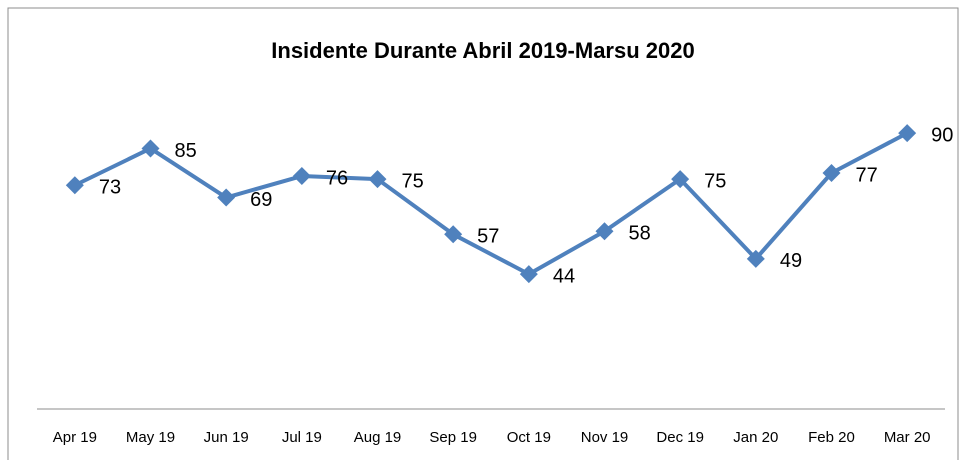 The image size is (966, 460). I want to click on x-tick-label: Feb 20, so click(831, 437).